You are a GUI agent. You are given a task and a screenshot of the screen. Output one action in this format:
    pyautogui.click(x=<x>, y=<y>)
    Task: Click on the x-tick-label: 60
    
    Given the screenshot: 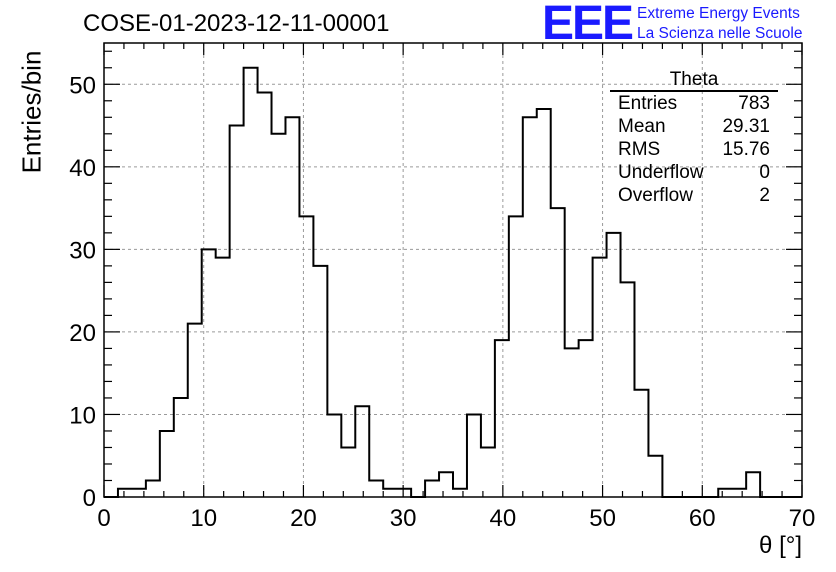 What is the action you would take?
    pyautogui.click(x=702, y=518)
    